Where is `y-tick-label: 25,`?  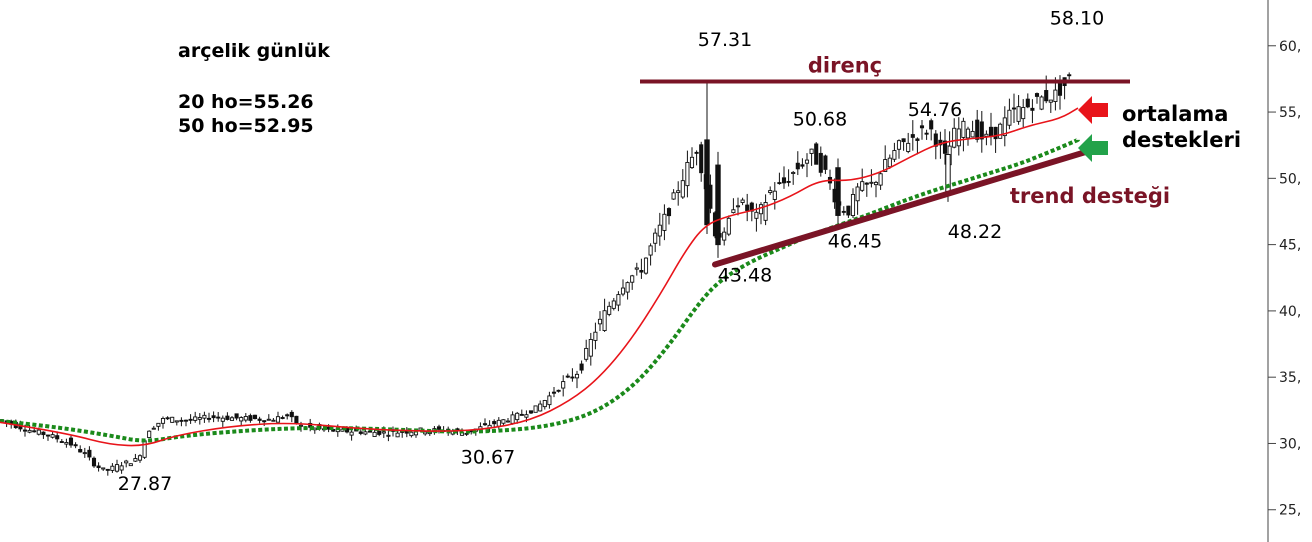 y-tick-label: 25, is located at coordinates (1290, 511).